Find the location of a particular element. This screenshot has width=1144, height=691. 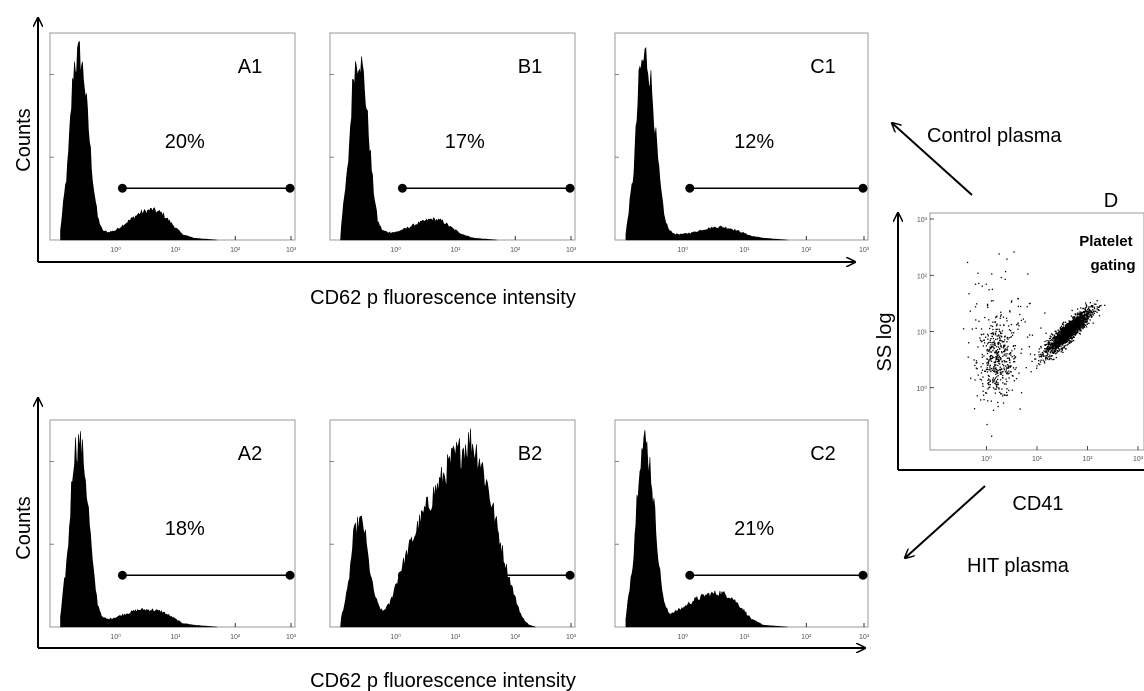

histogram-c1: 10⁰ 10¹ 10² 10³ C1 12% is located at coordinates (742, 143).